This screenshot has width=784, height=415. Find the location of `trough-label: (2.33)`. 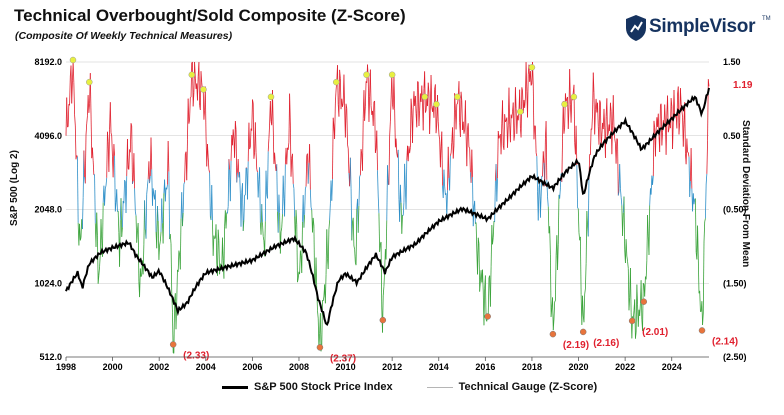

trough-label: (2.33) is located at coordinates (196, 355).